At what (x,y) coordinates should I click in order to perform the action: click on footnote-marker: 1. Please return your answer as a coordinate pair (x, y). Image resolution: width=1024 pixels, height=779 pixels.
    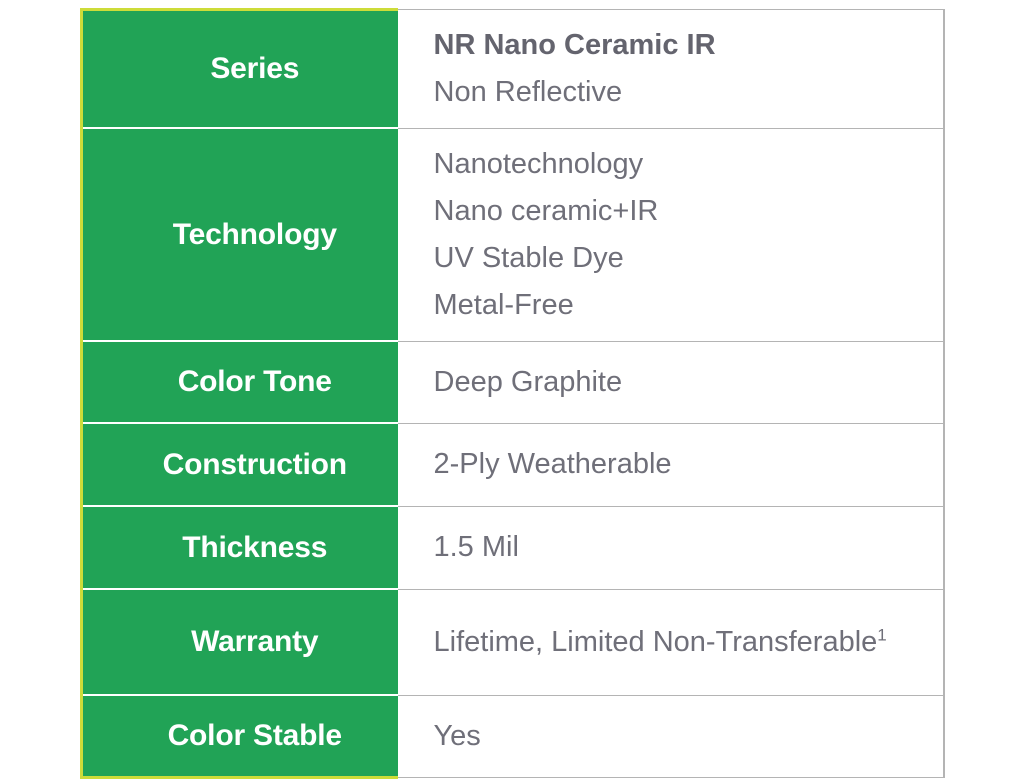
    Looking at the image, I should click on (882, 635).